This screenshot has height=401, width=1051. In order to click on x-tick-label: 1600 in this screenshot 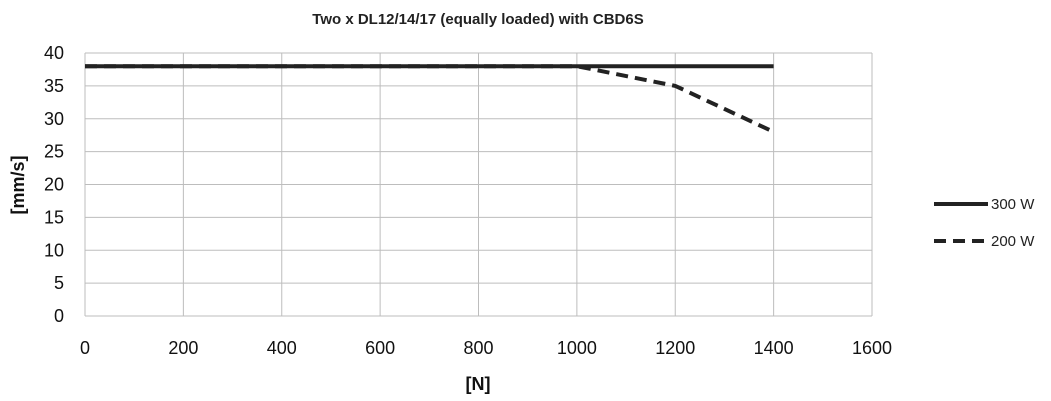, I will do `click(872, 348)`.